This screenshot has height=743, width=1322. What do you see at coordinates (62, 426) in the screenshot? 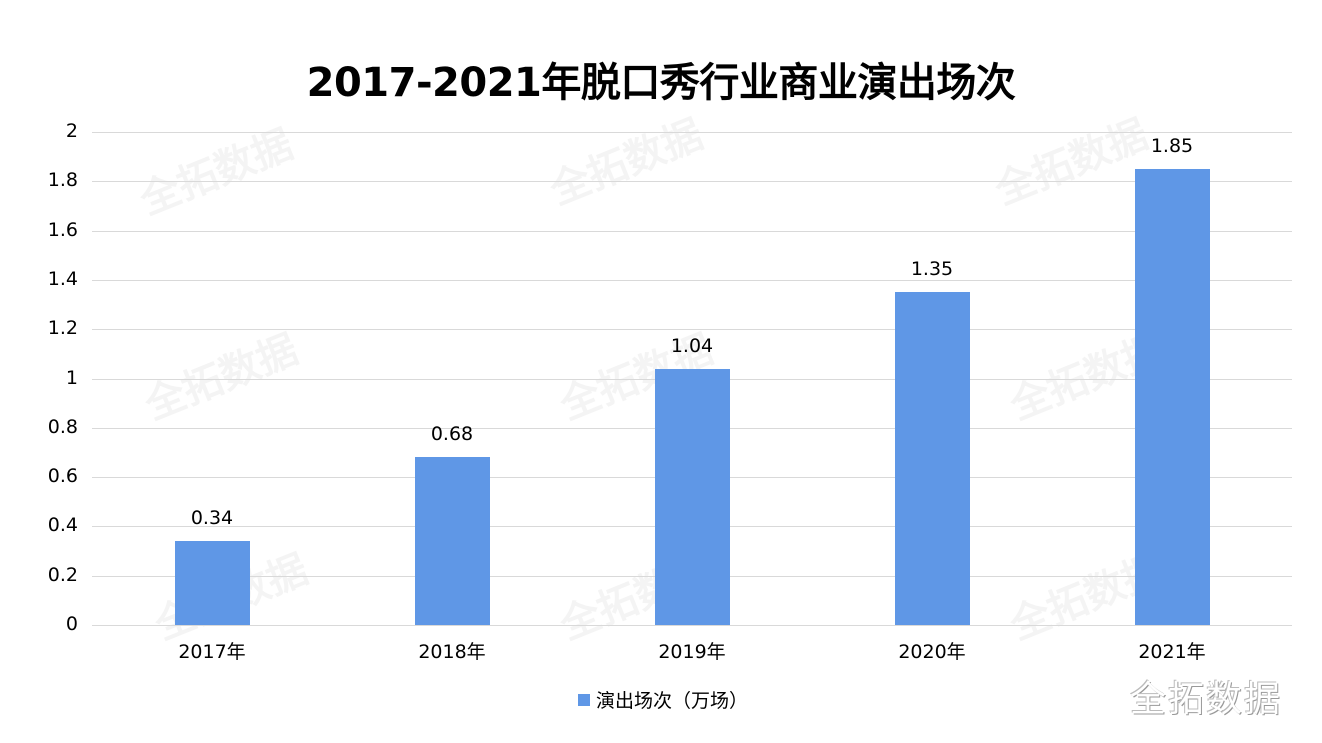
I see `y-tick-label: 0.8` at bounding box center [62, 426].